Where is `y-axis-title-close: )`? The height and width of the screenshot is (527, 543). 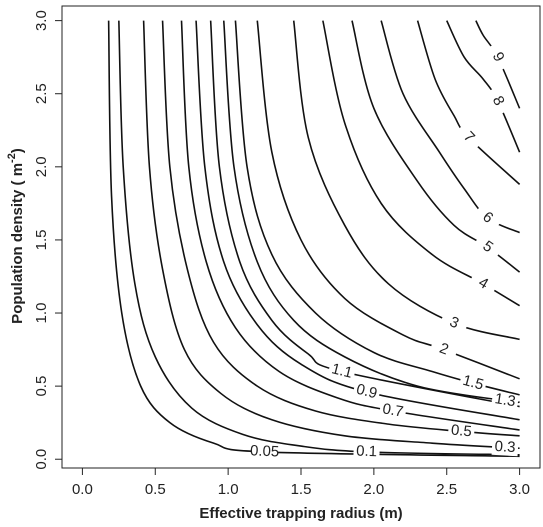
y-axis-title-close: ) is located at coordinates (17, 150).